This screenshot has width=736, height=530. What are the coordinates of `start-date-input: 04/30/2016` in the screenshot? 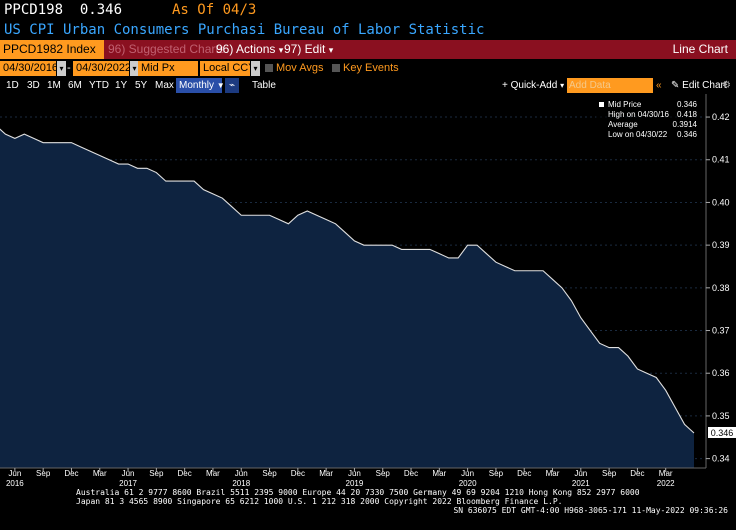 It's located at (29, 68).